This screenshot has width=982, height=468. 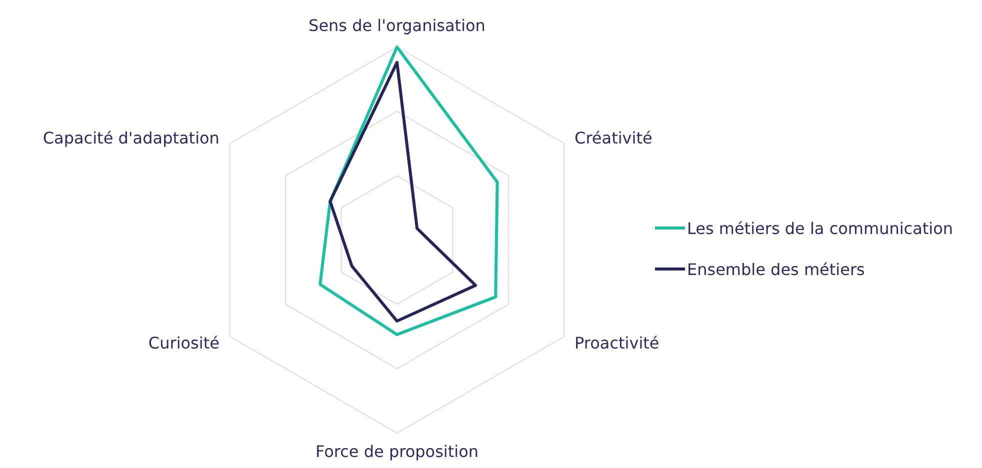 I want to click on spoke-label: Créativité, so click(x=613, y=138).